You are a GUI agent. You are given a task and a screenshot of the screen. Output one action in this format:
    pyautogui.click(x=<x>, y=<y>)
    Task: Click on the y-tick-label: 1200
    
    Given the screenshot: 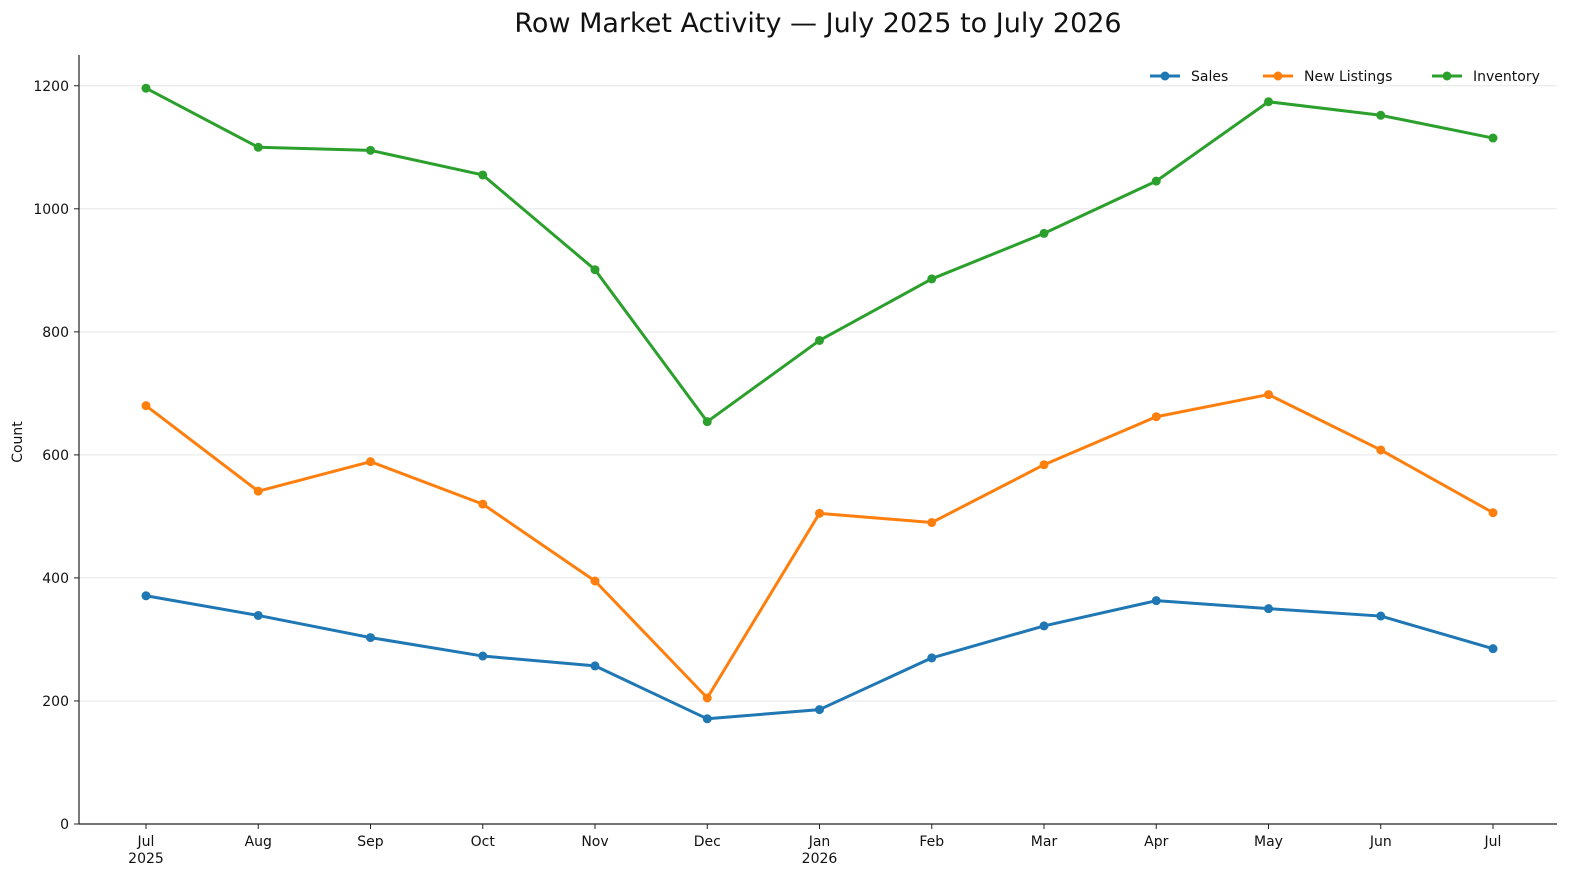 What is the action you would take?
    pyautogui.click(x=51, y=87)
    